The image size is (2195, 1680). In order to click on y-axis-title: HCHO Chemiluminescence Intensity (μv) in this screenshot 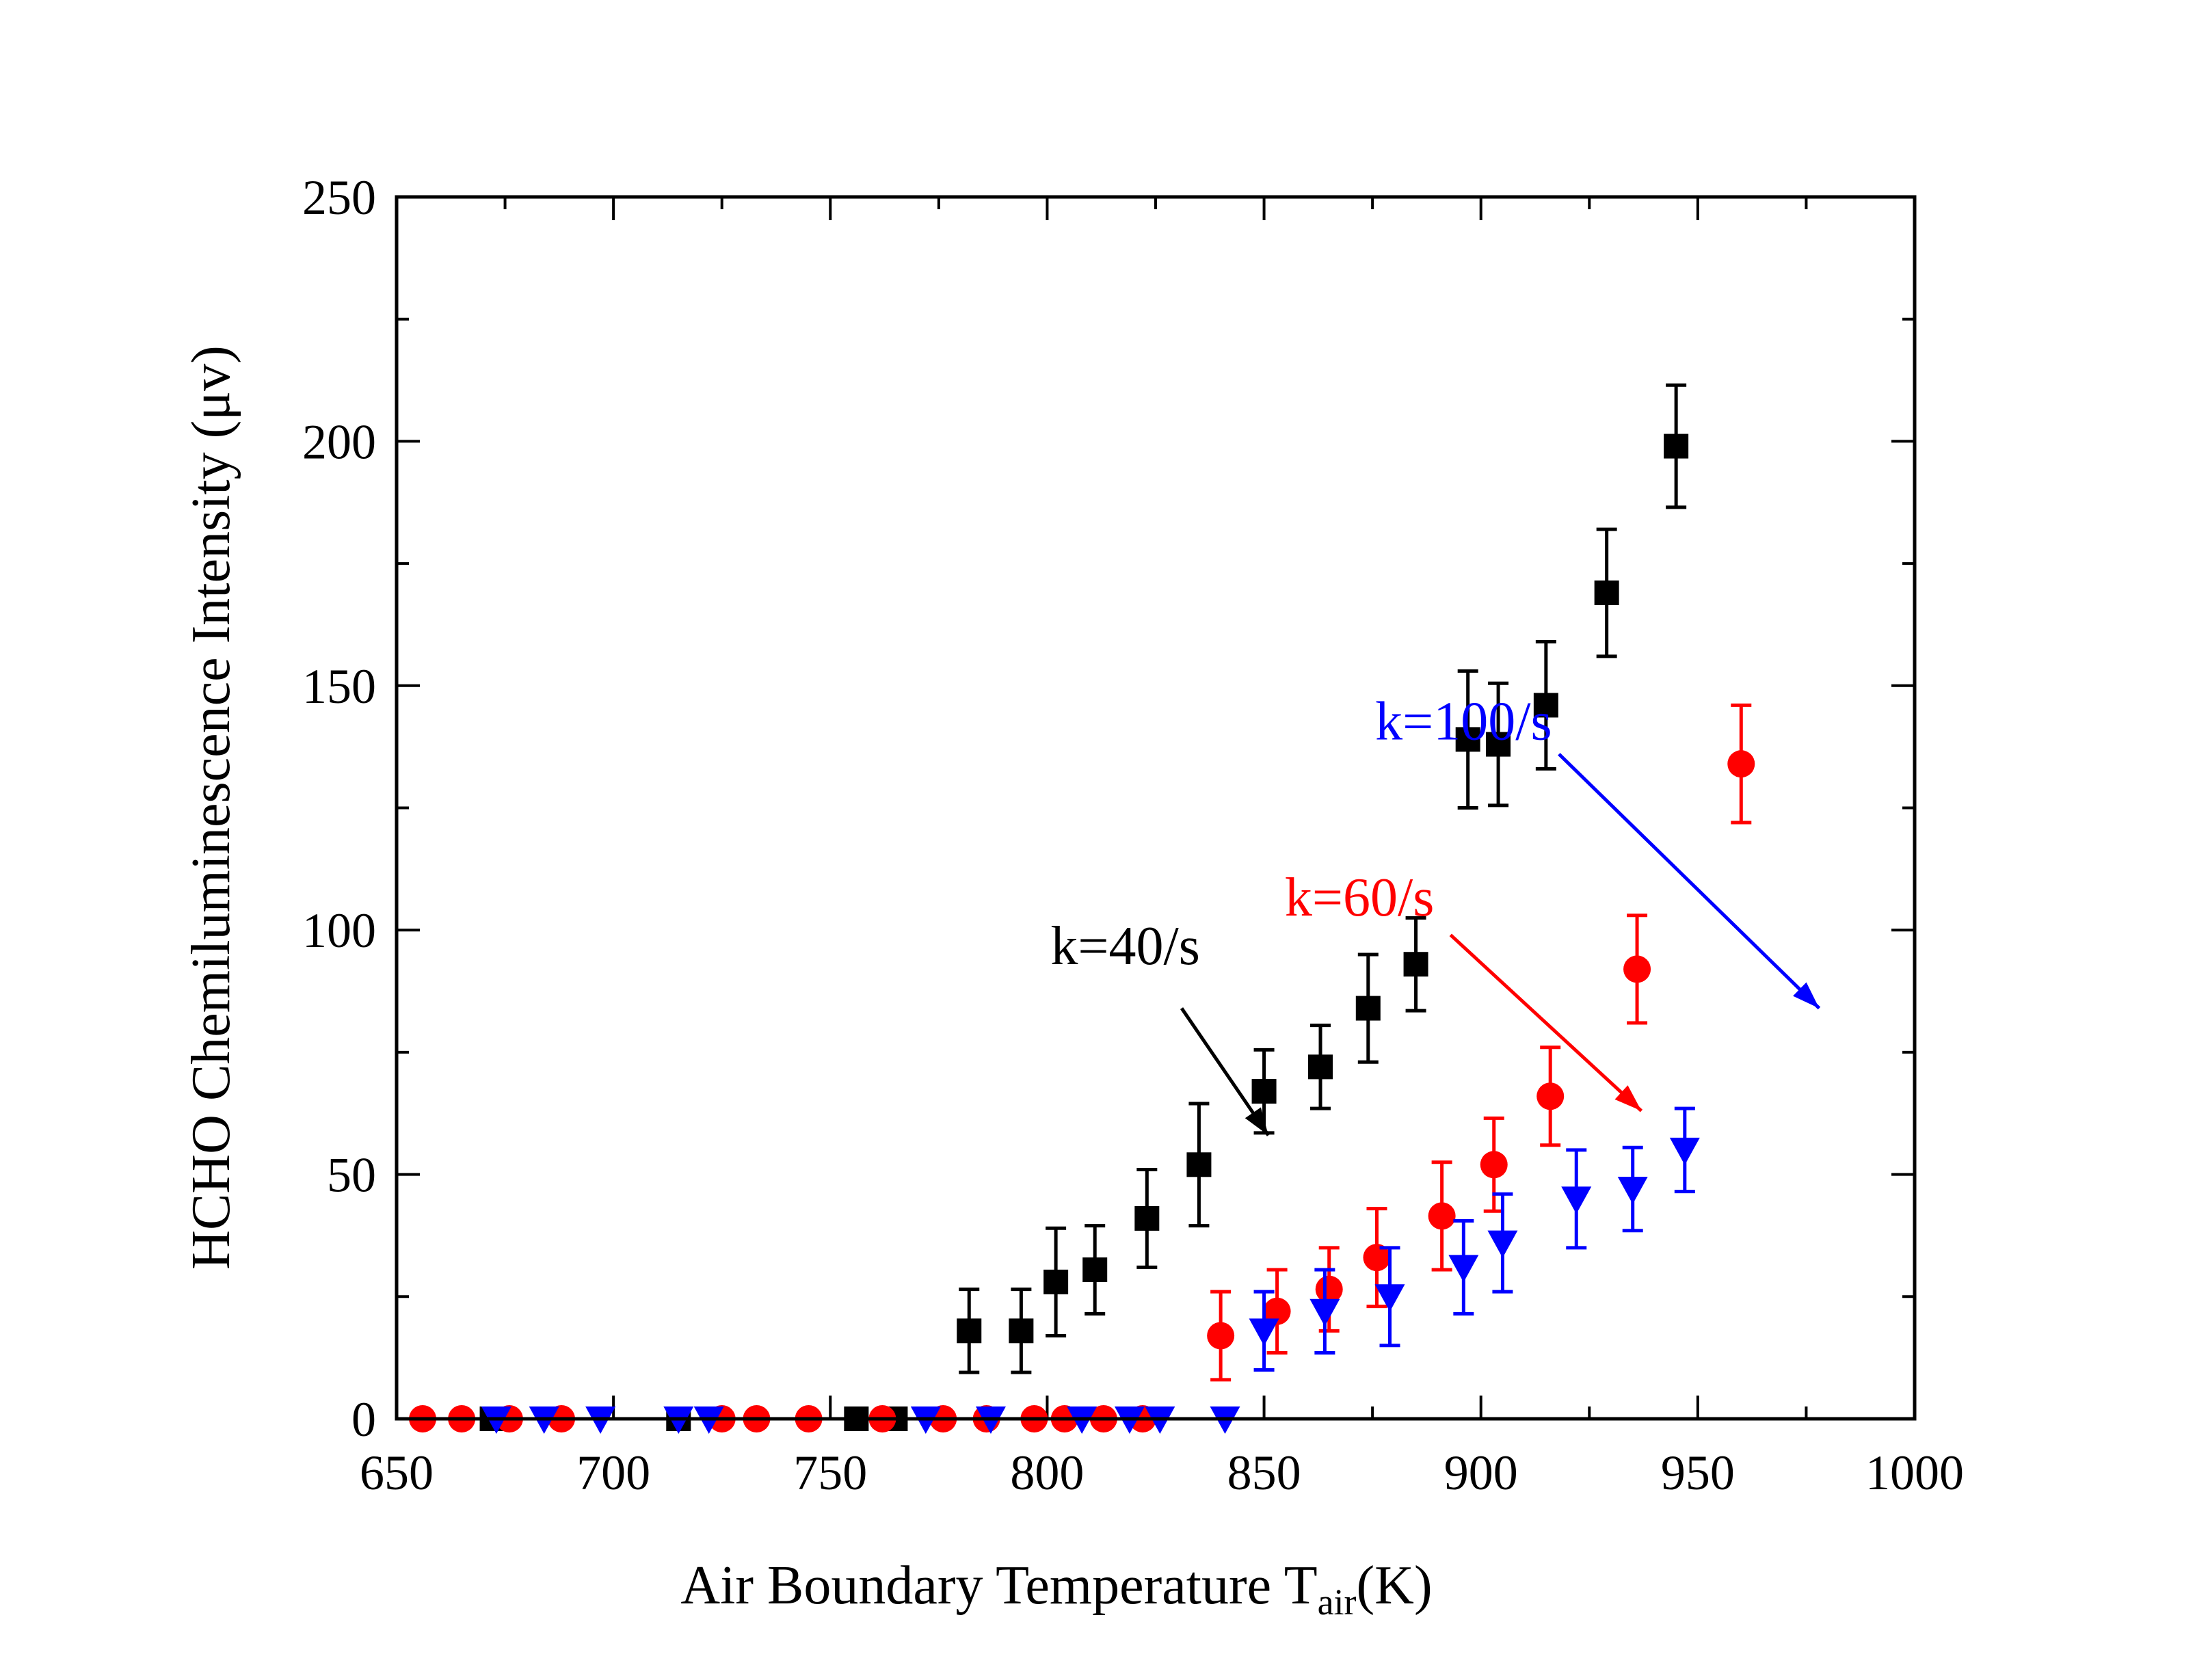, I will do `click(211, 807)`.